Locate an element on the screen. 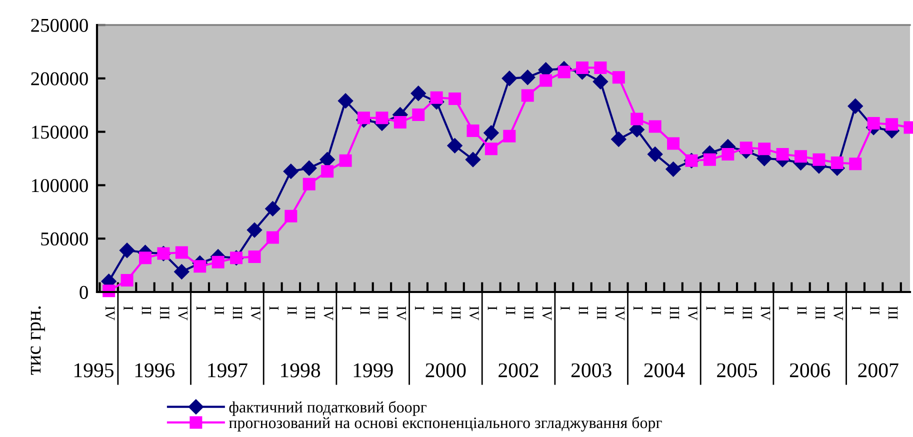  text: 1998 is located at coordinates (300, 370).